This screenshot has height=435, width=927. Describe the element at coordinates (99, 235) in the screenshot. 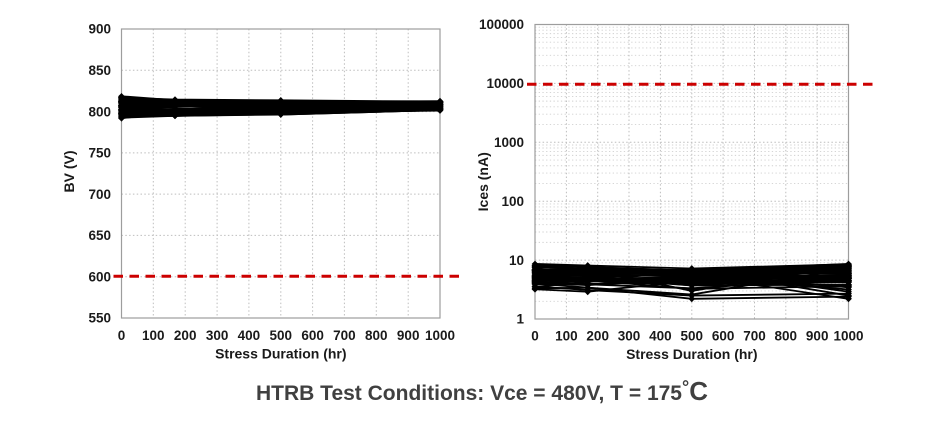

I see `svg-text: 650` at that location.